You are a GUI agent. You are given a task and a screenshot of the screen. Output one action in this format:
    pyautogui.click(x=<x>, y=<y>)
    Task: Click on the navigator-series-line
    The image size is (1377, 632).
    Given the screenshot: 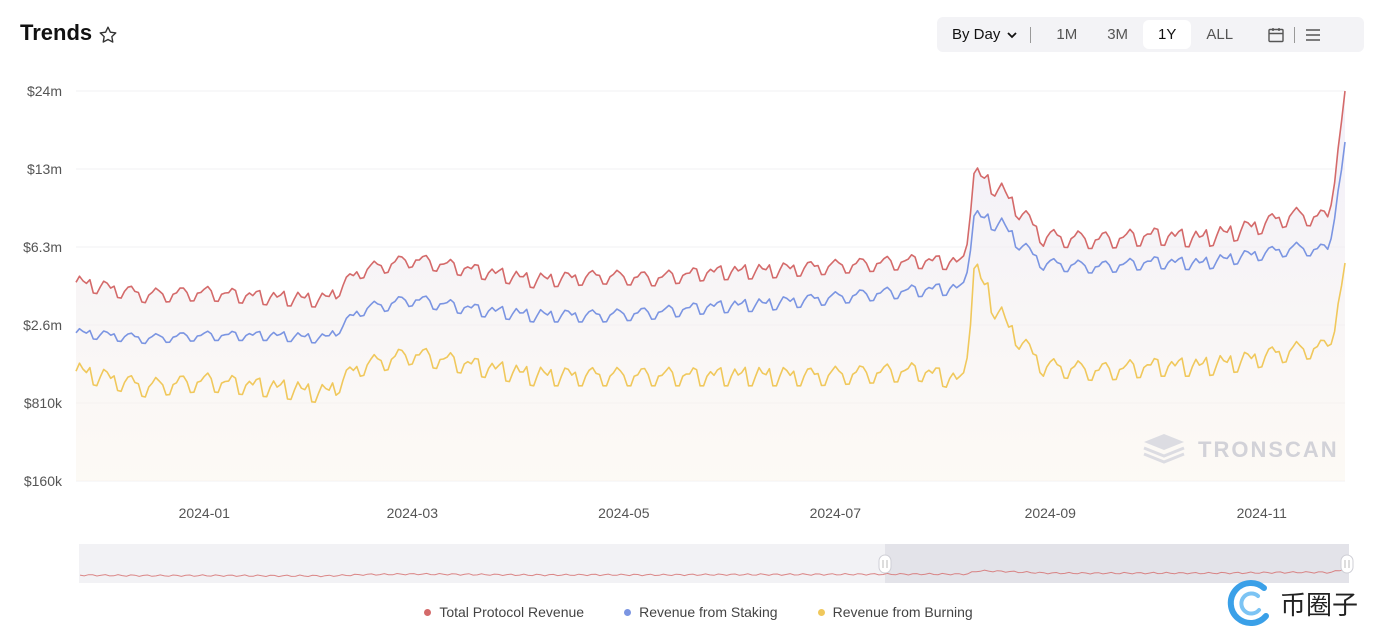 What is the action you would take?
    pyautogui.click(x=714, y=572)
    